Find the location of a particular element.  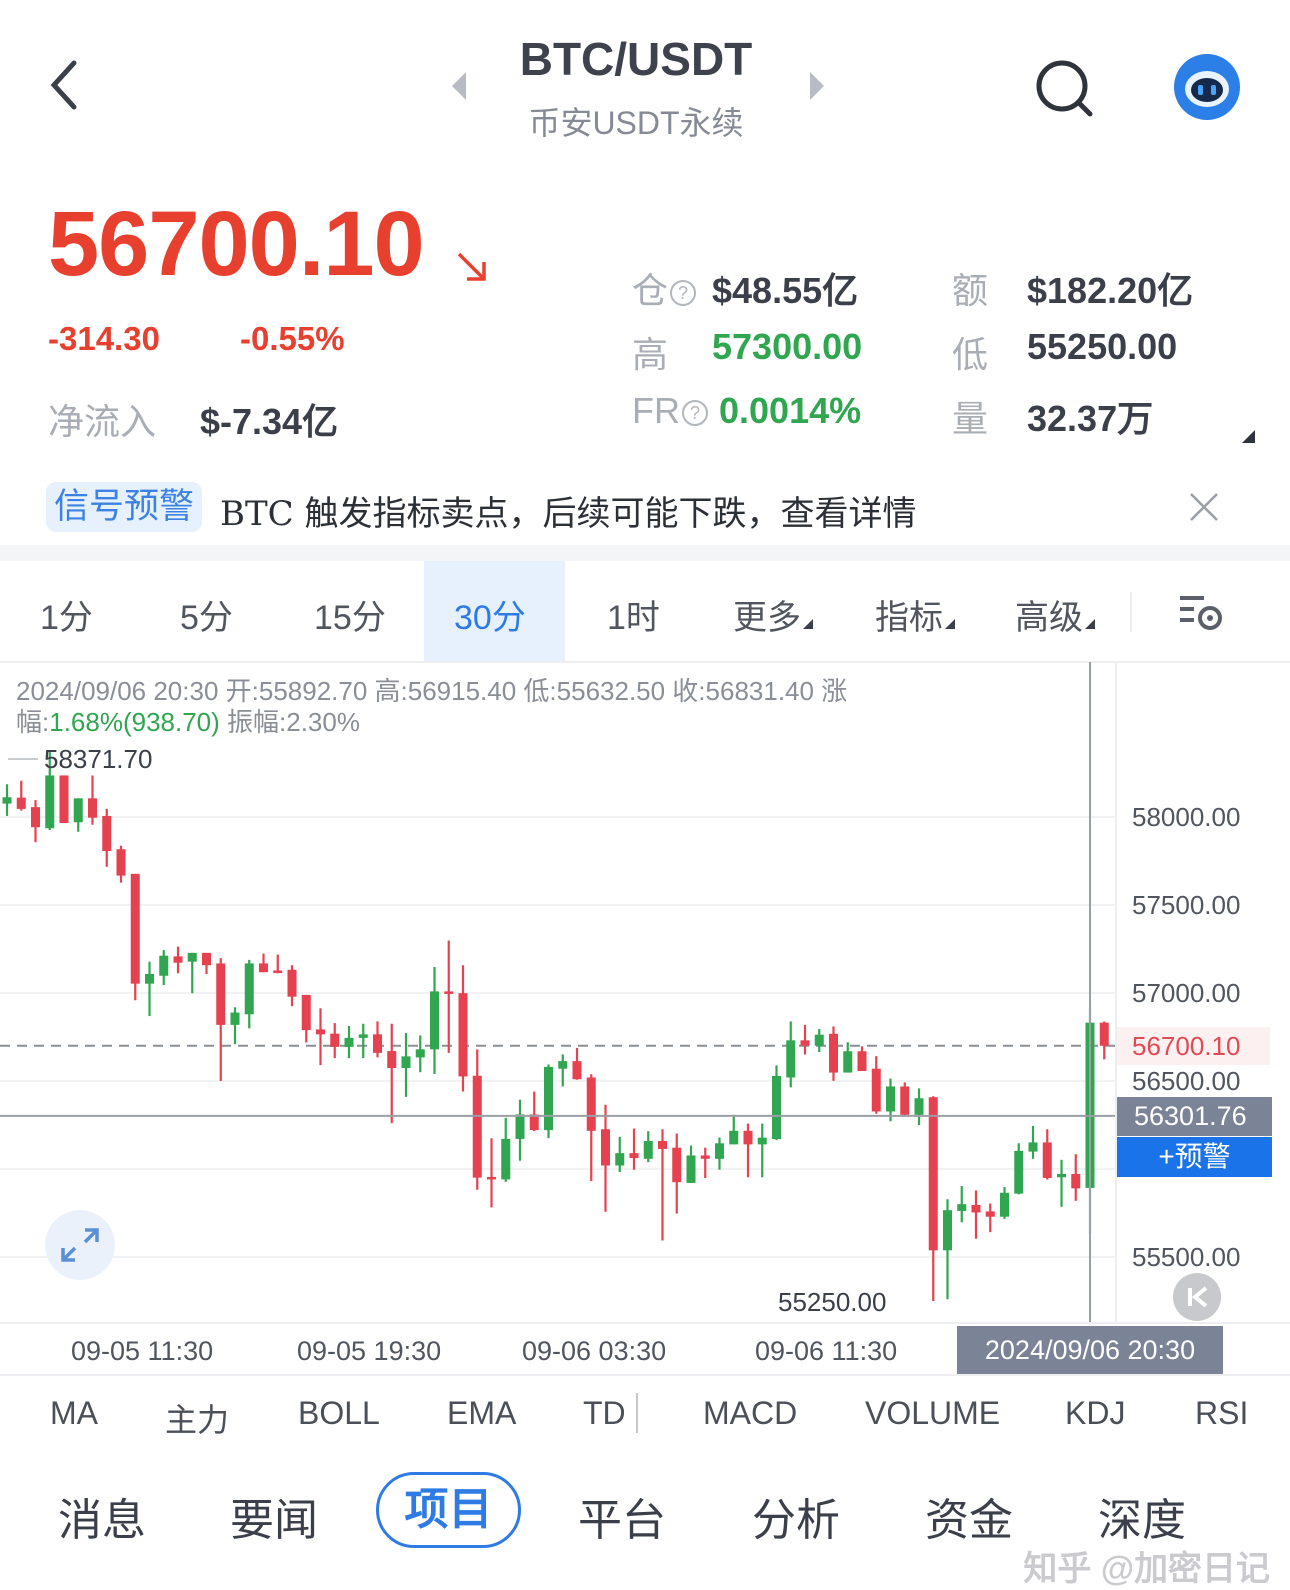

amount-label: 额 is located at coordinates (970, 290).